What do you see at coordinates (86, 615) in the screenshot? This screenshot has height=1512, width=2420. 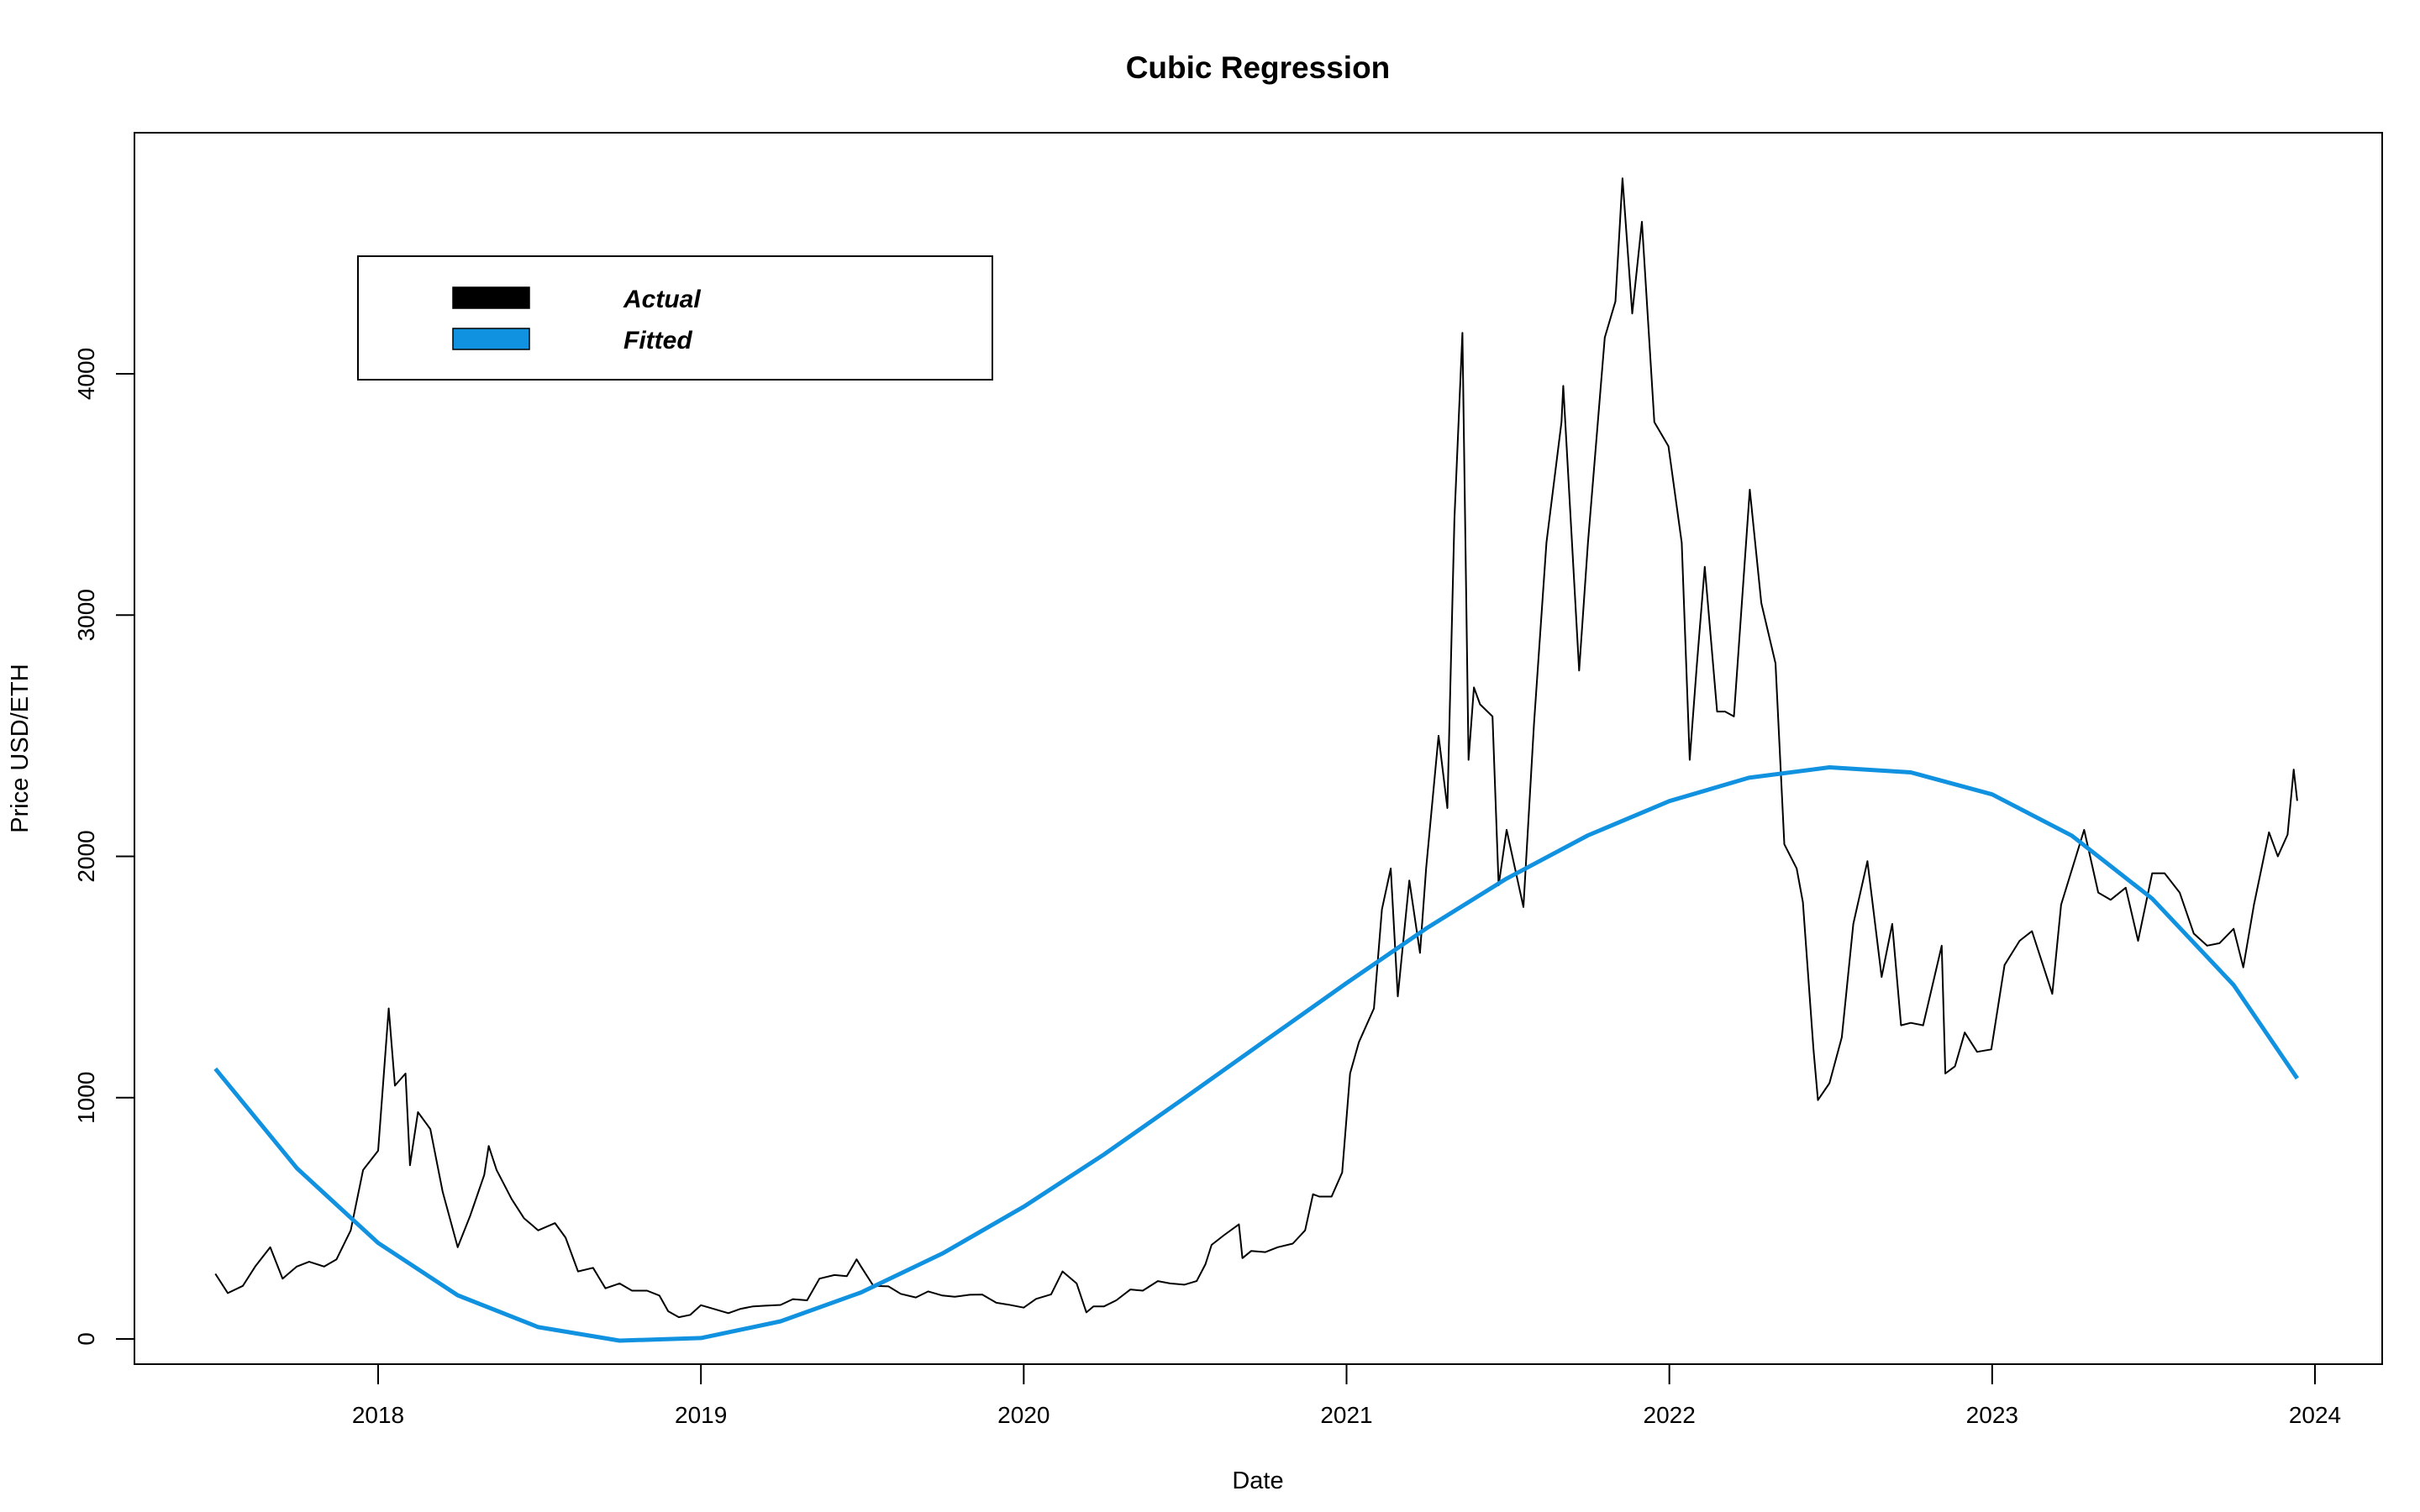 I see `y-tick-label: 3000` at bounding box center [86, 615].